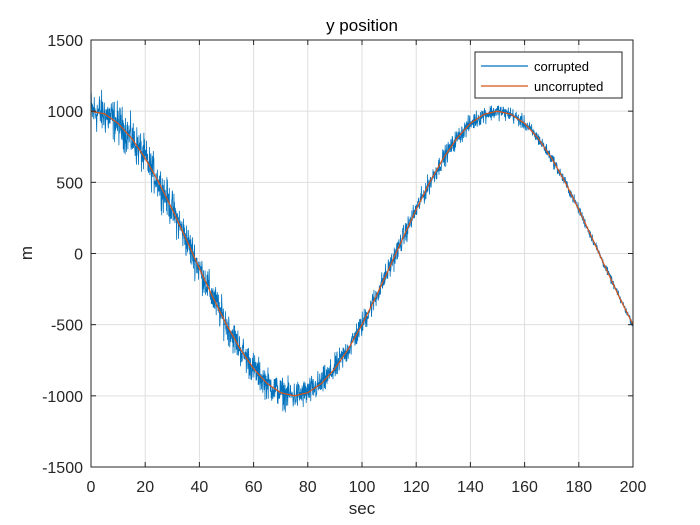  Describe the element at coordinates (254, 487) in the screenshot. I see `x-tick-label: 60` at that location.